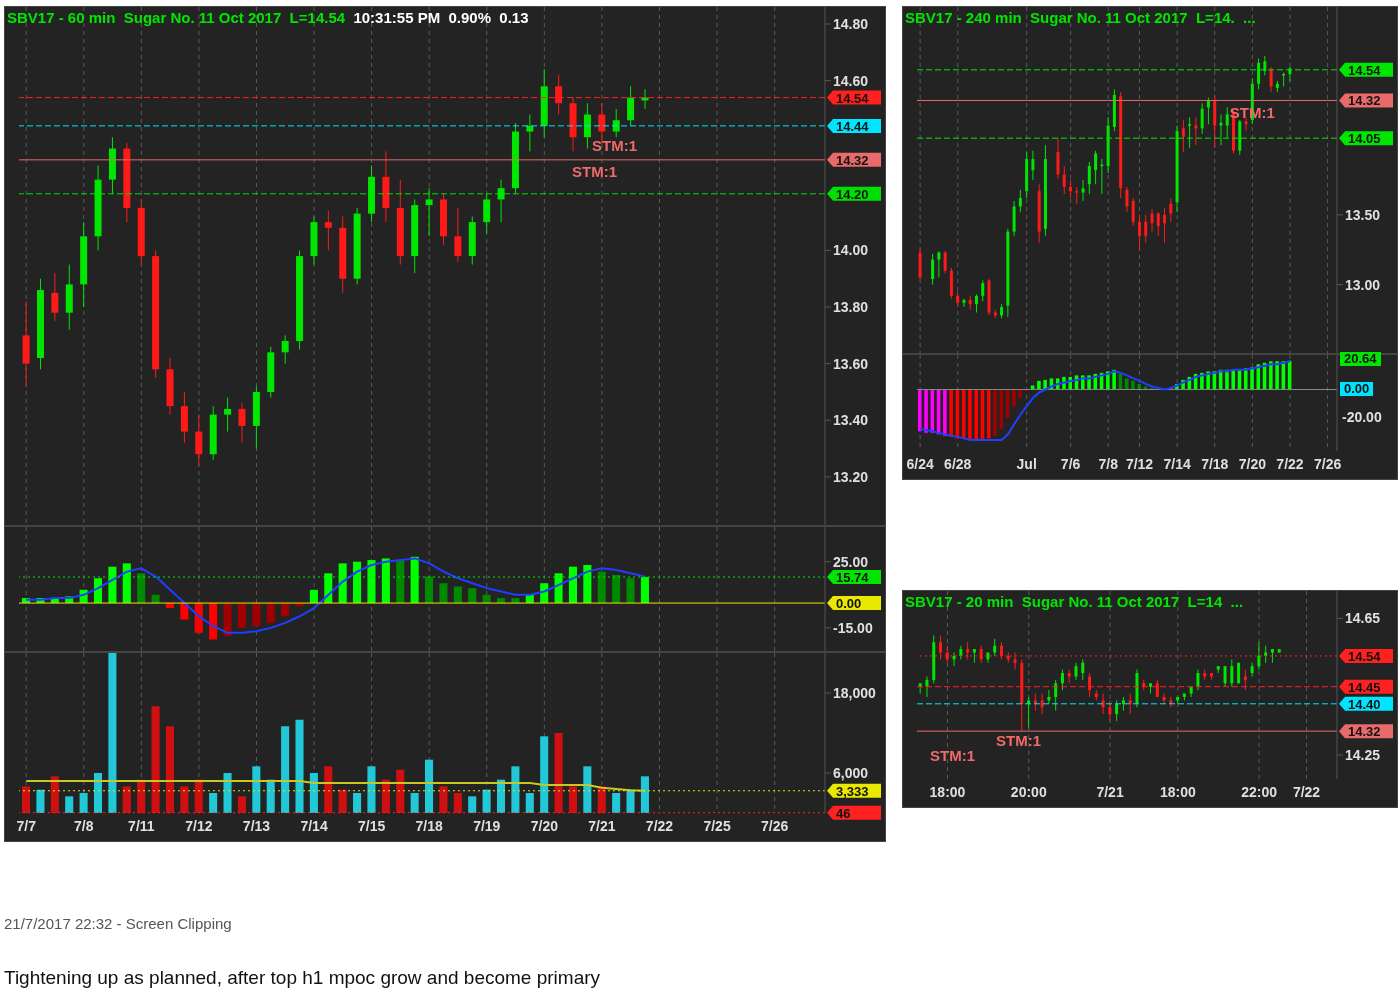  I want to click on ref-line-label: 15.74, so click(853, 578).